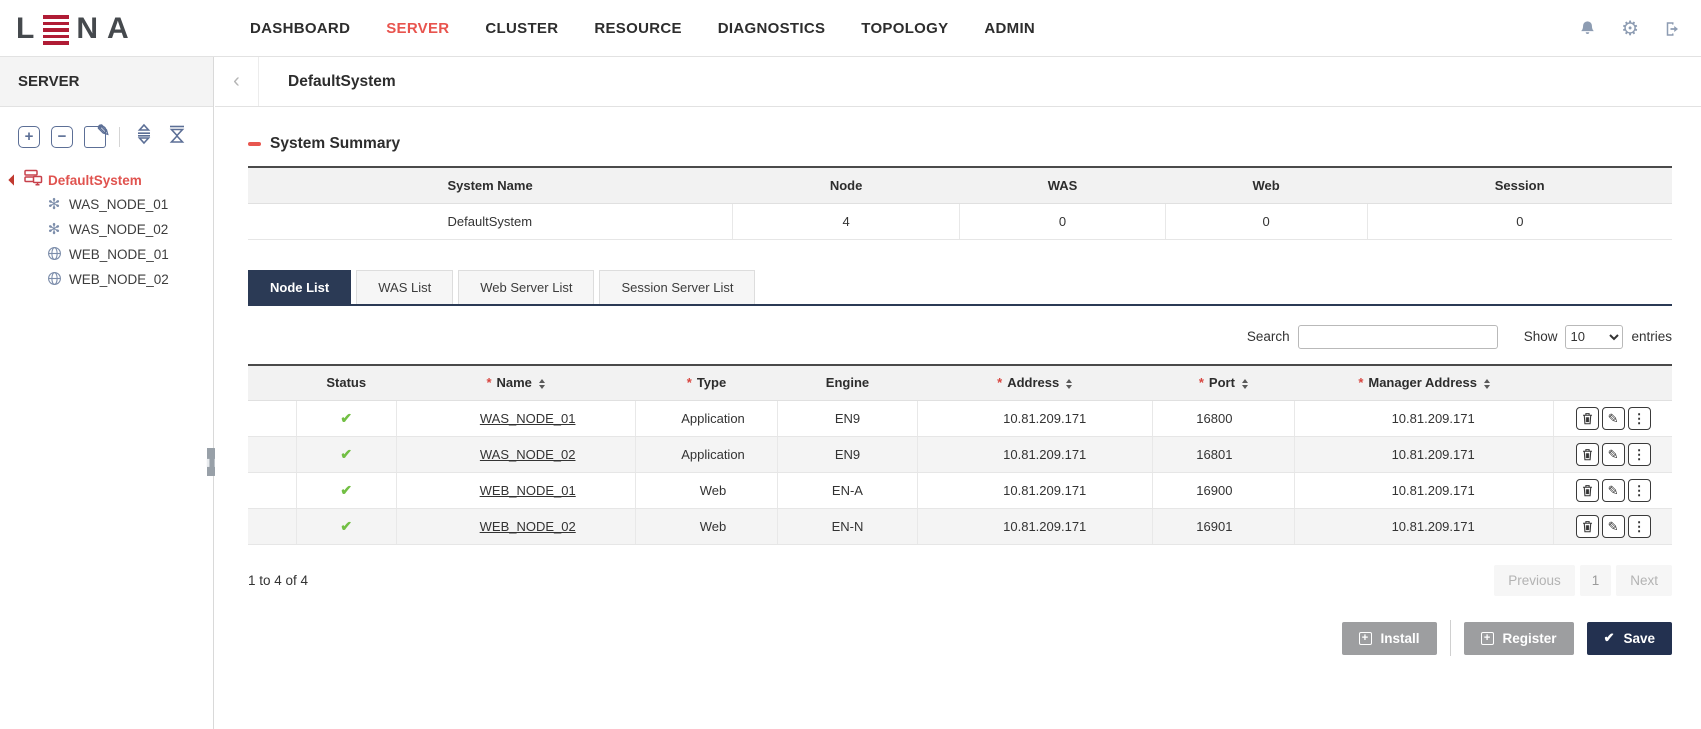 Image resolution: width=1701 pixels, height=729 pixels. I want to click on tab-session-server-list: Session Server List, so click(677, 286).